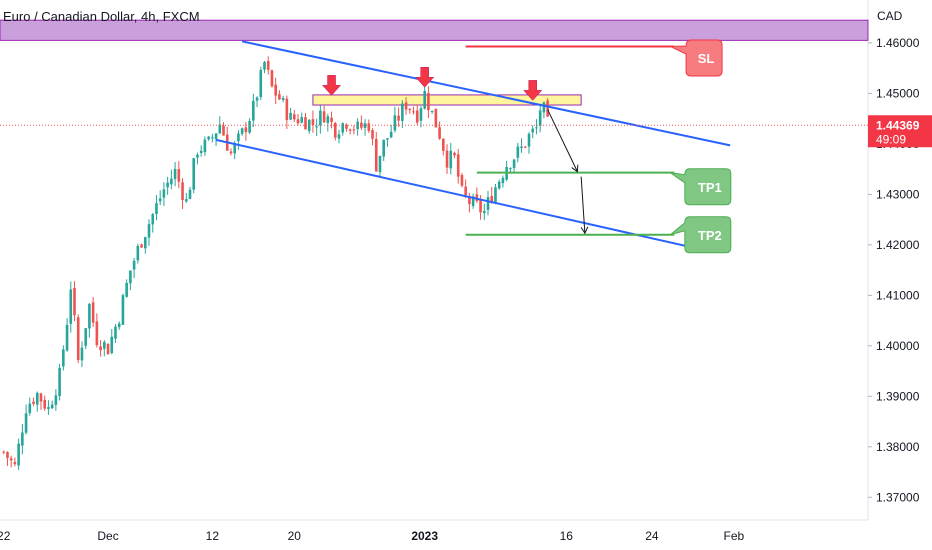 The height and width of the screenshot is (550, 932). I want to click on supply-box, so click(447, 100).